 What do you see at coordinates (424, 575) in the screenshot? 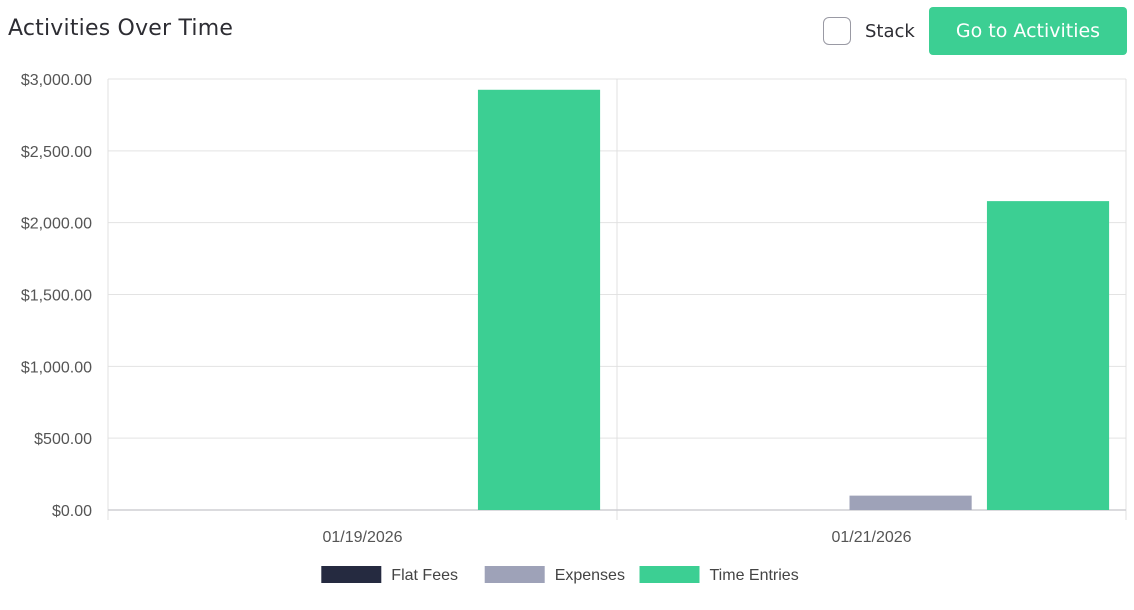
I see `legend-label-flat-fees: Flat Fees` at bounding box center [424, 575].